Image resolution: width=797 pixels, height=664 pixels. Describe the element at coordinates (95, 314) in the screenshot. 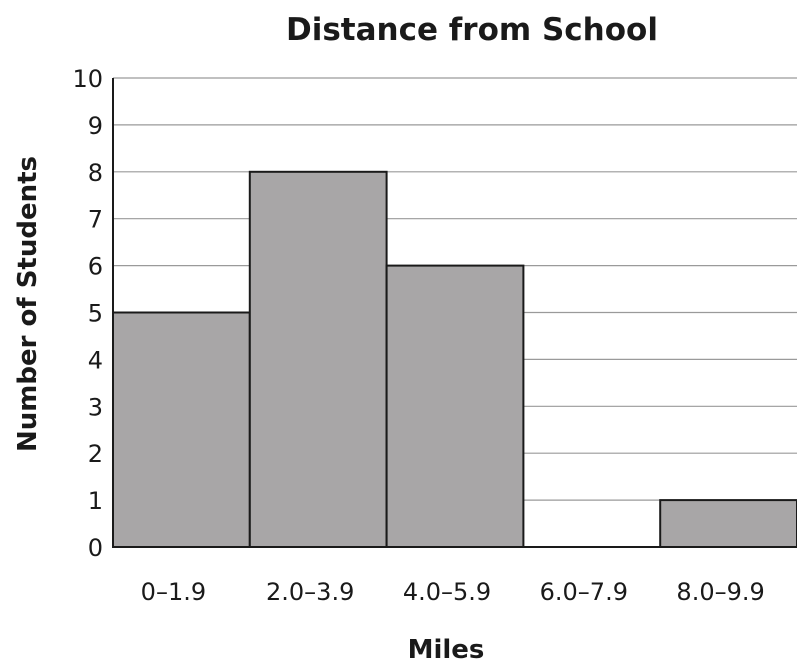

I see `y-tick-label: 5` at that location.